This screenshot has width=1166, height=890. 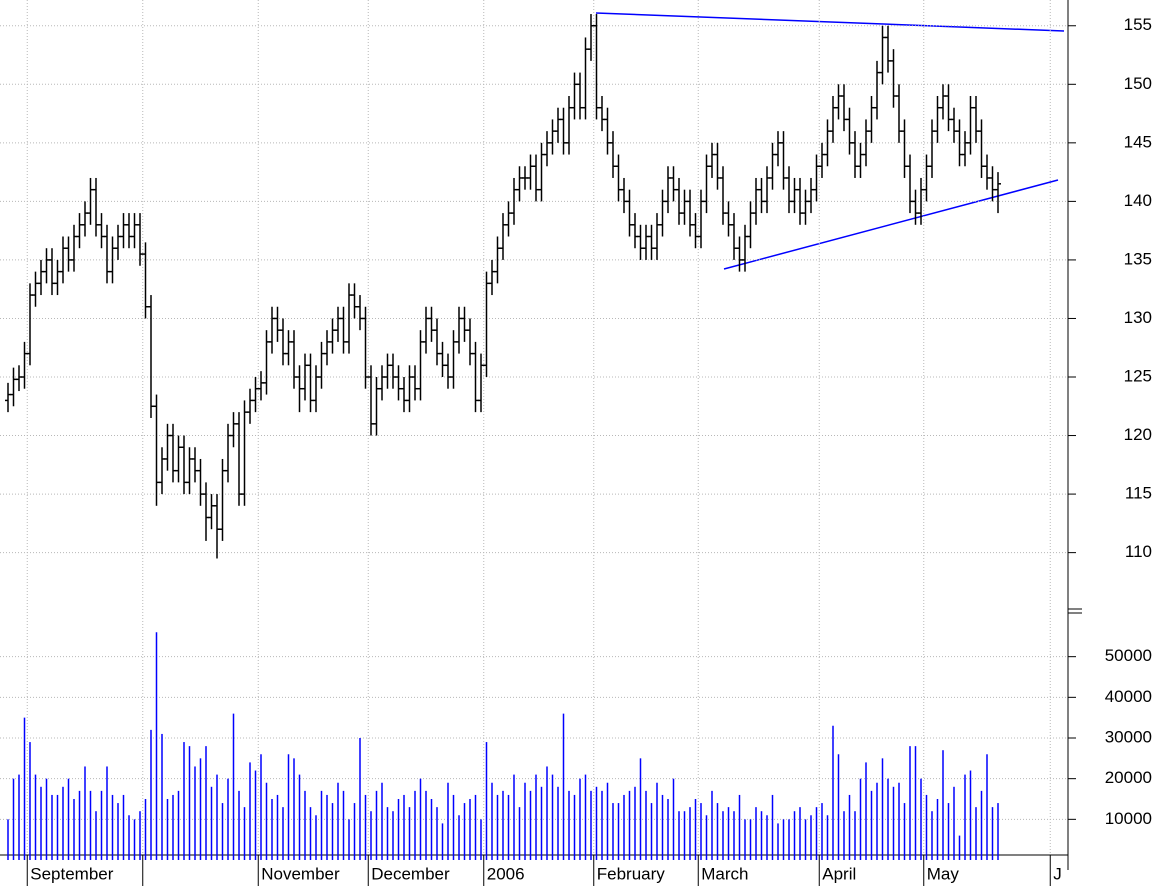 What do you see at coordinates (943, 873) in the screenshot?
I see `x-tick-label: May` at bounding box center [943, 873].